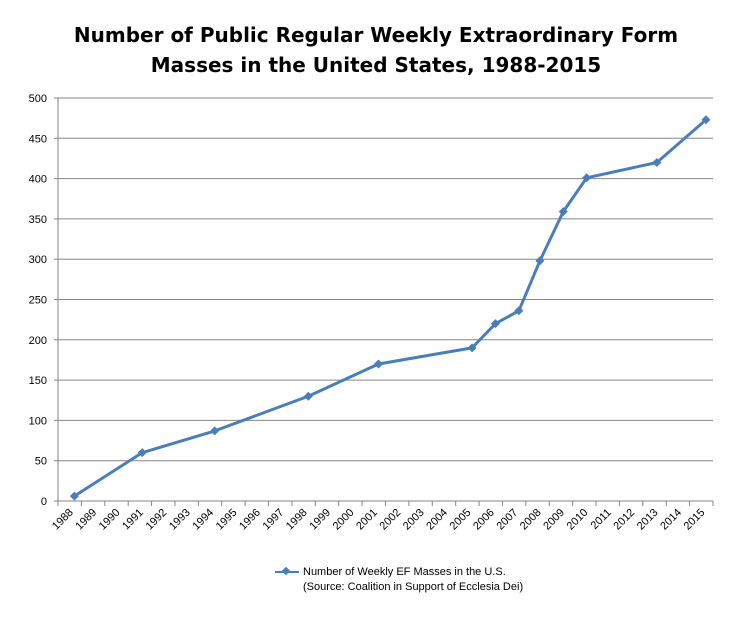 This screenshot has height=627, width=752. I want to click on x-tick-label-2008: 2008, so click(531, 520).